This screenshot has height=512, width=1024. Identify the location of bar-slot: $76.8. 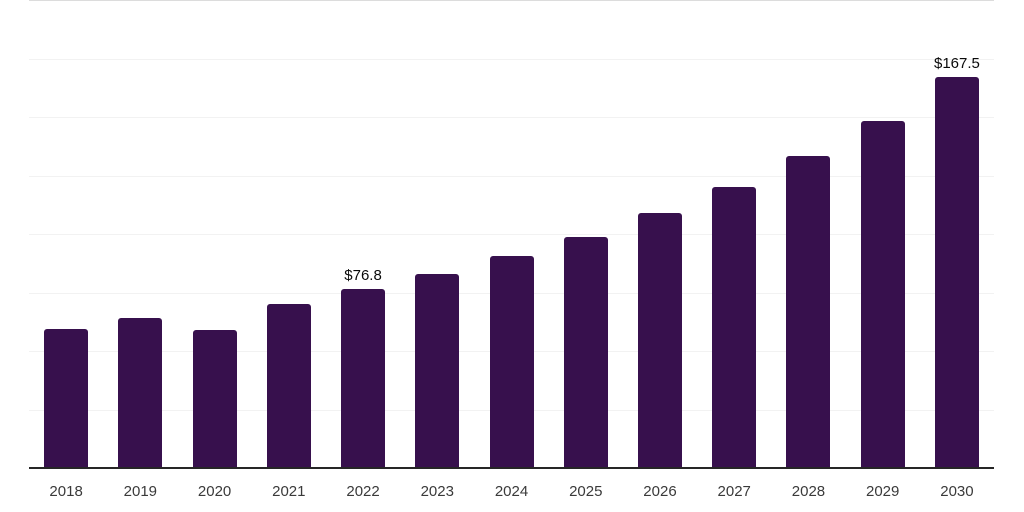
(363, 235).